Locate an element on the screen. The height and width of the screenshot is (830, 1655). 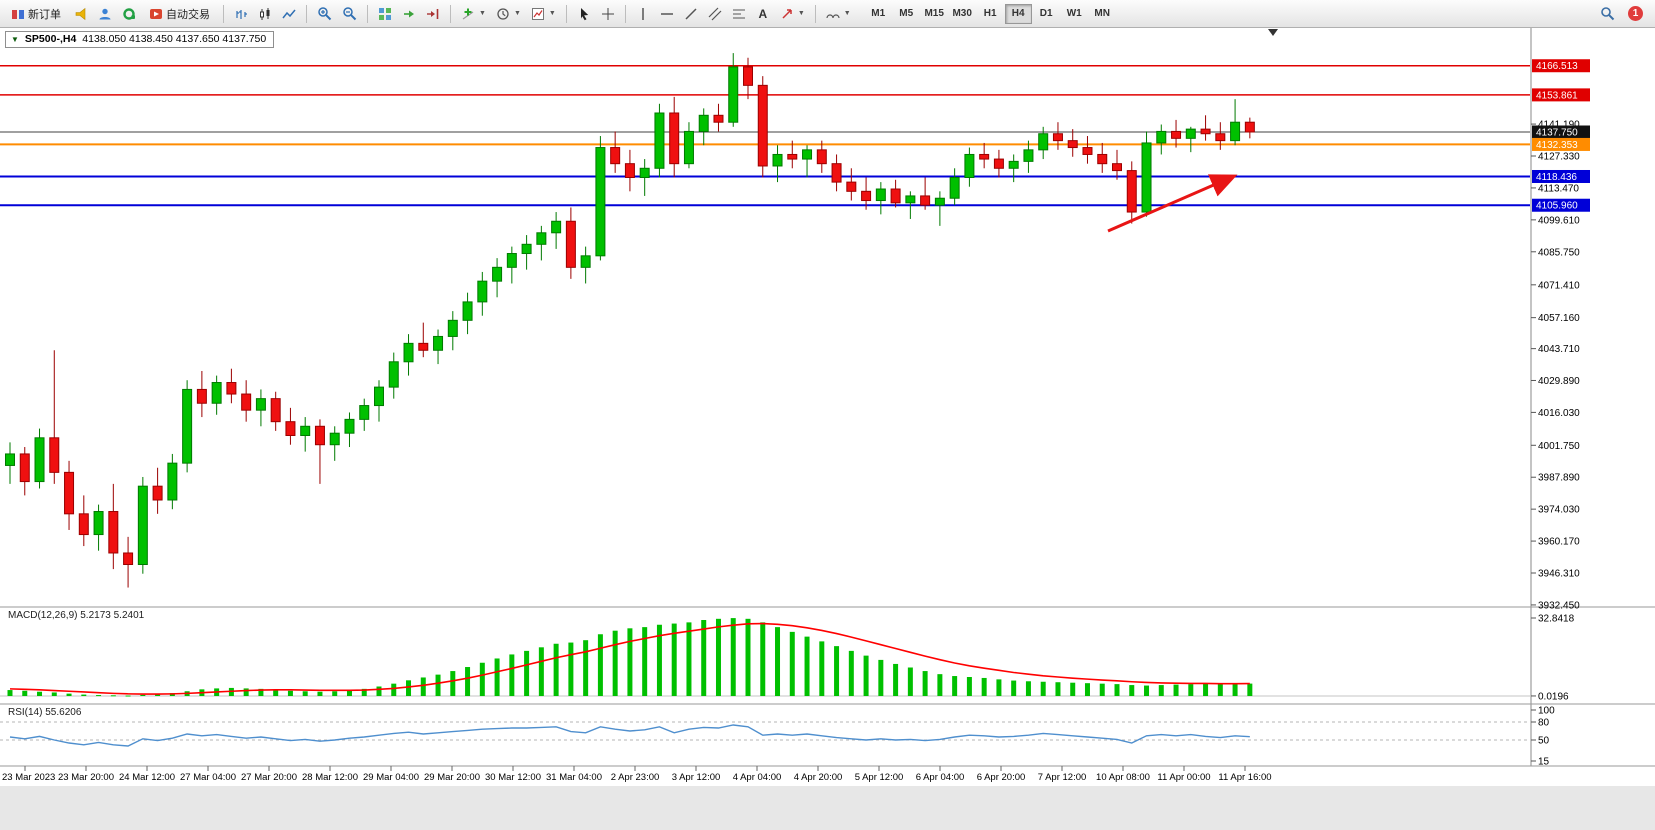
price-tick-label: 4113.470 is located at coordinates (1558, 188).